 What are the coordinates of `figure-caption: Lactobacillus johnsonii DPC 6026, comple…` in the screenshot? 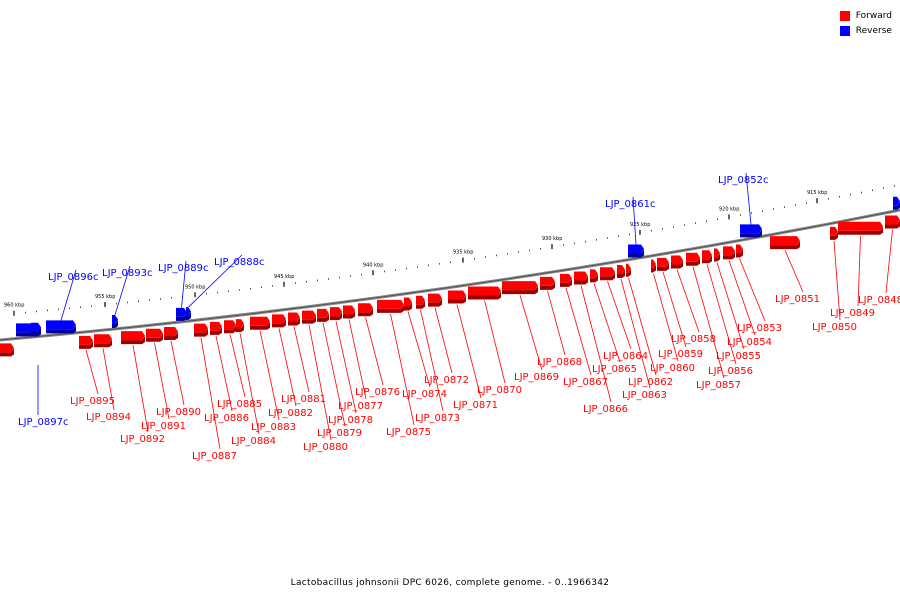 It's located at (450, 583).